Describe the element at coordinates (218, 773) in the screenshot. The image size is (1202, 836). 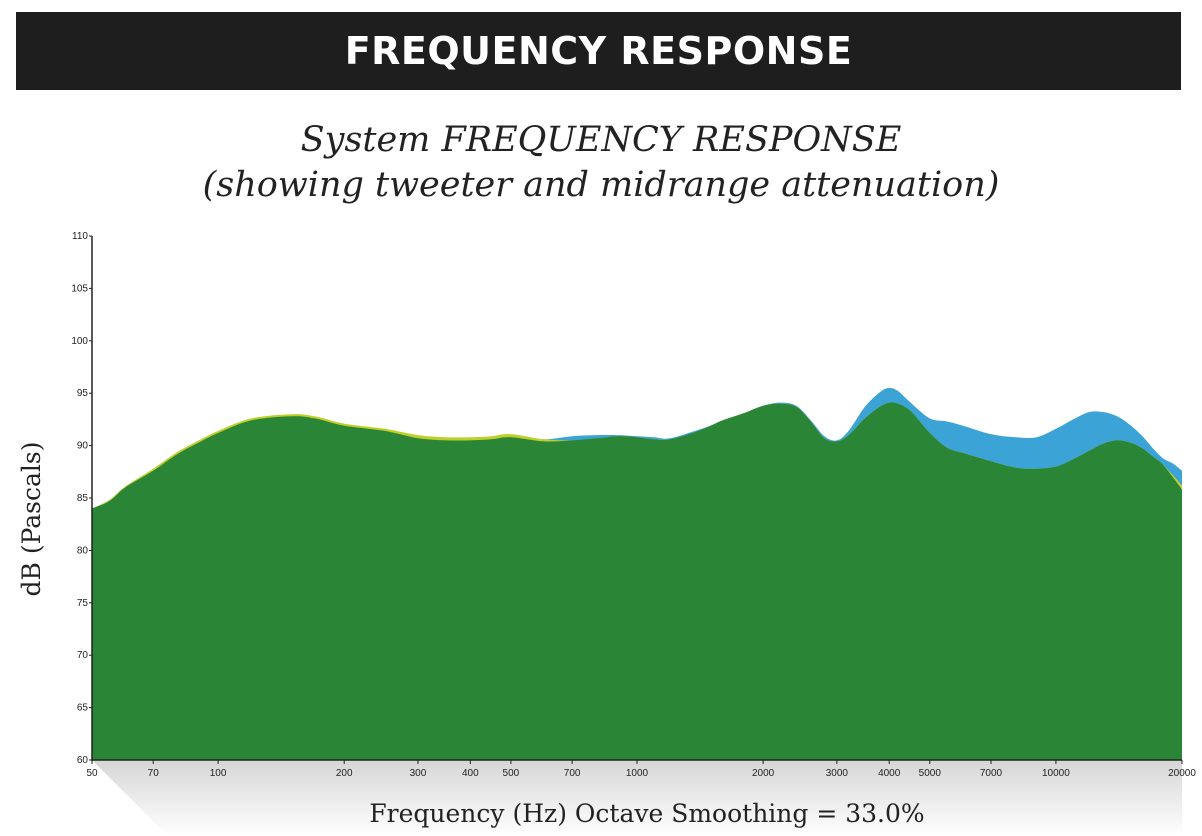
I see `x-tick-label: 100` at that location.